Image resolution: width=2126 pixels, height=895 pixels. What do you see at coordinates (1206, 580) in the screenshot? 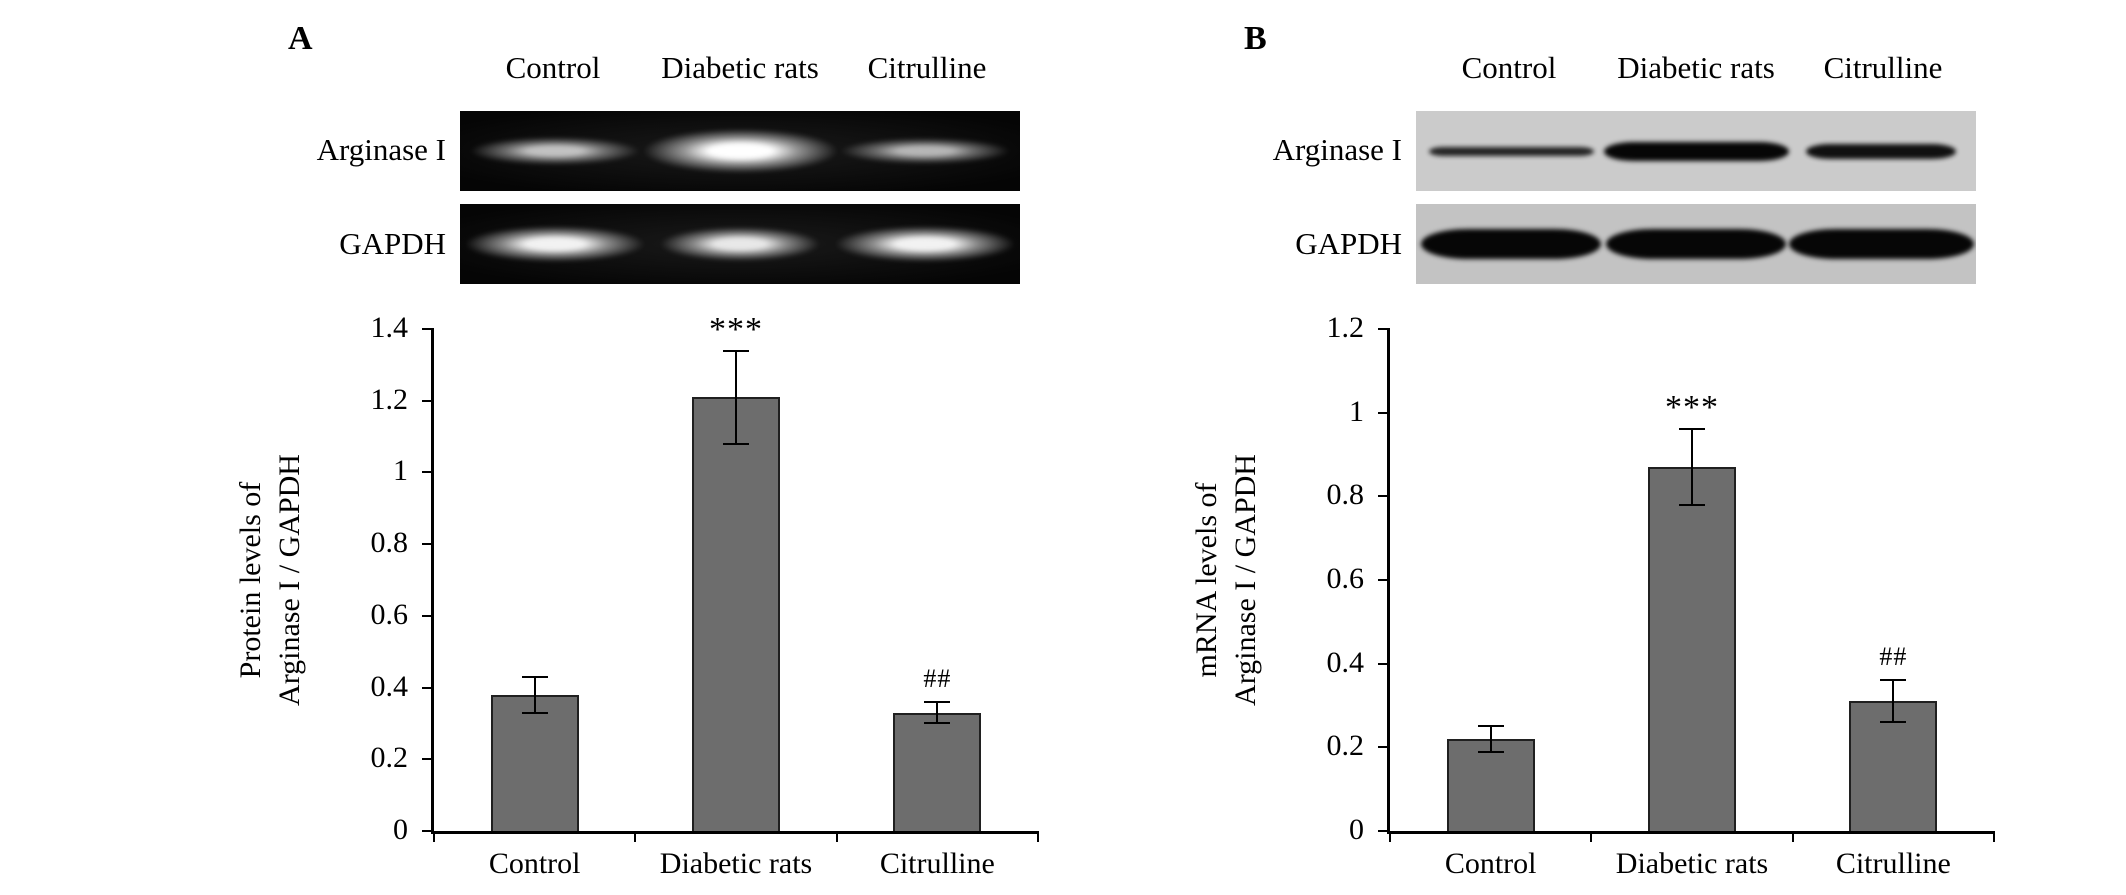
I see `y-axis-title-line-1: mRNA levels of` at bounding box center [1206, 580].